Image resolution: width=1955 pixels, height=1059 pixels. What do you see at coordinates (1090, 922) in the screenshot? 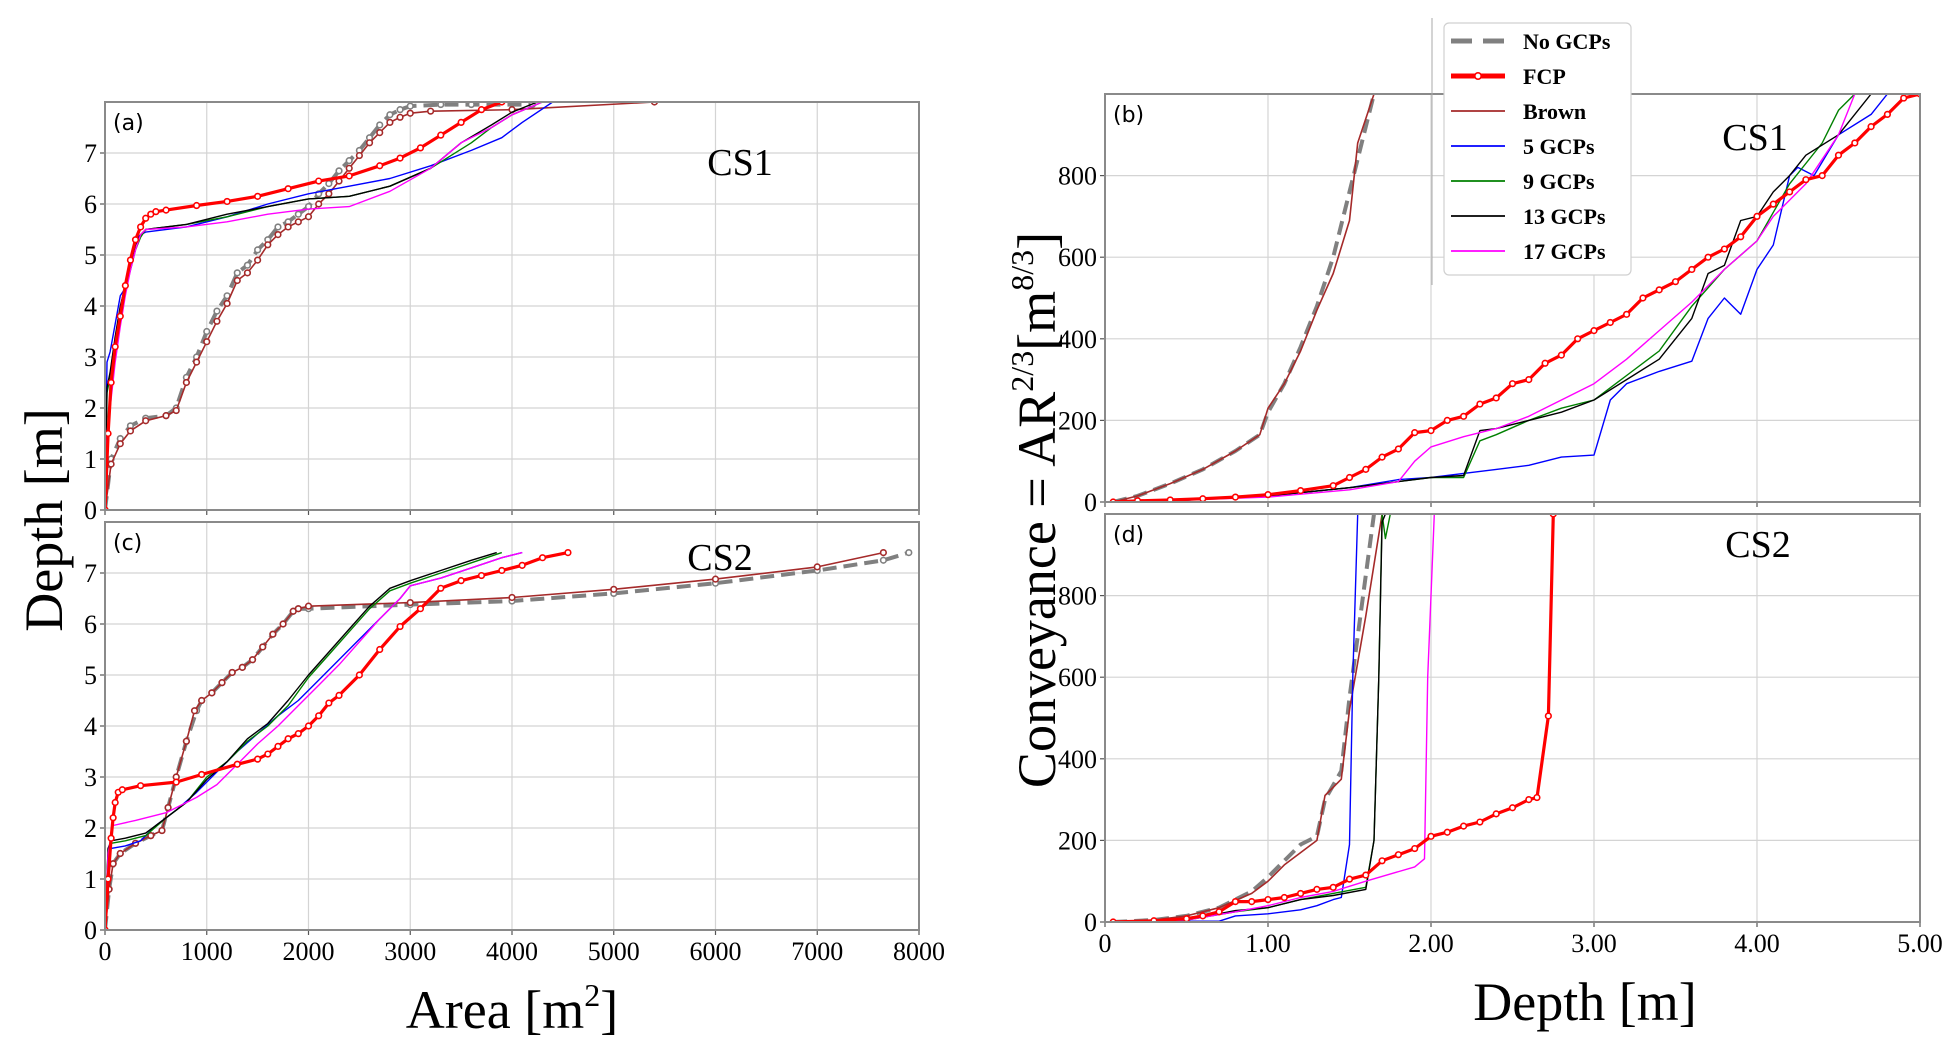
I see `y-tick-label: 0` at bounding box center [1090, 922].